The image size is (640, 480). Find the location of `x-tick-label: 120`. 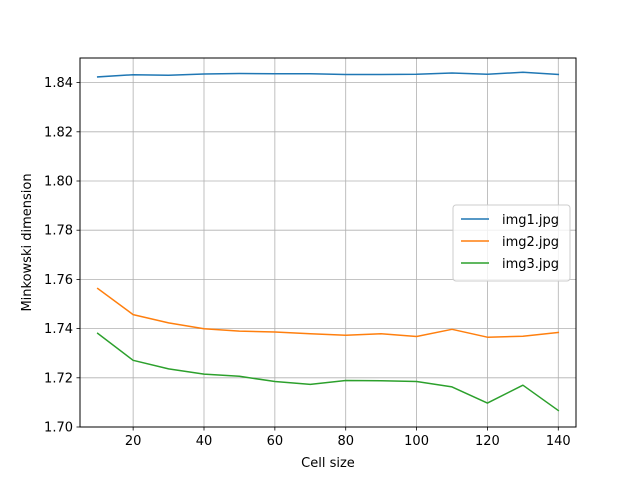

x-tick-label: 120 is located at coordinates (487, 441).